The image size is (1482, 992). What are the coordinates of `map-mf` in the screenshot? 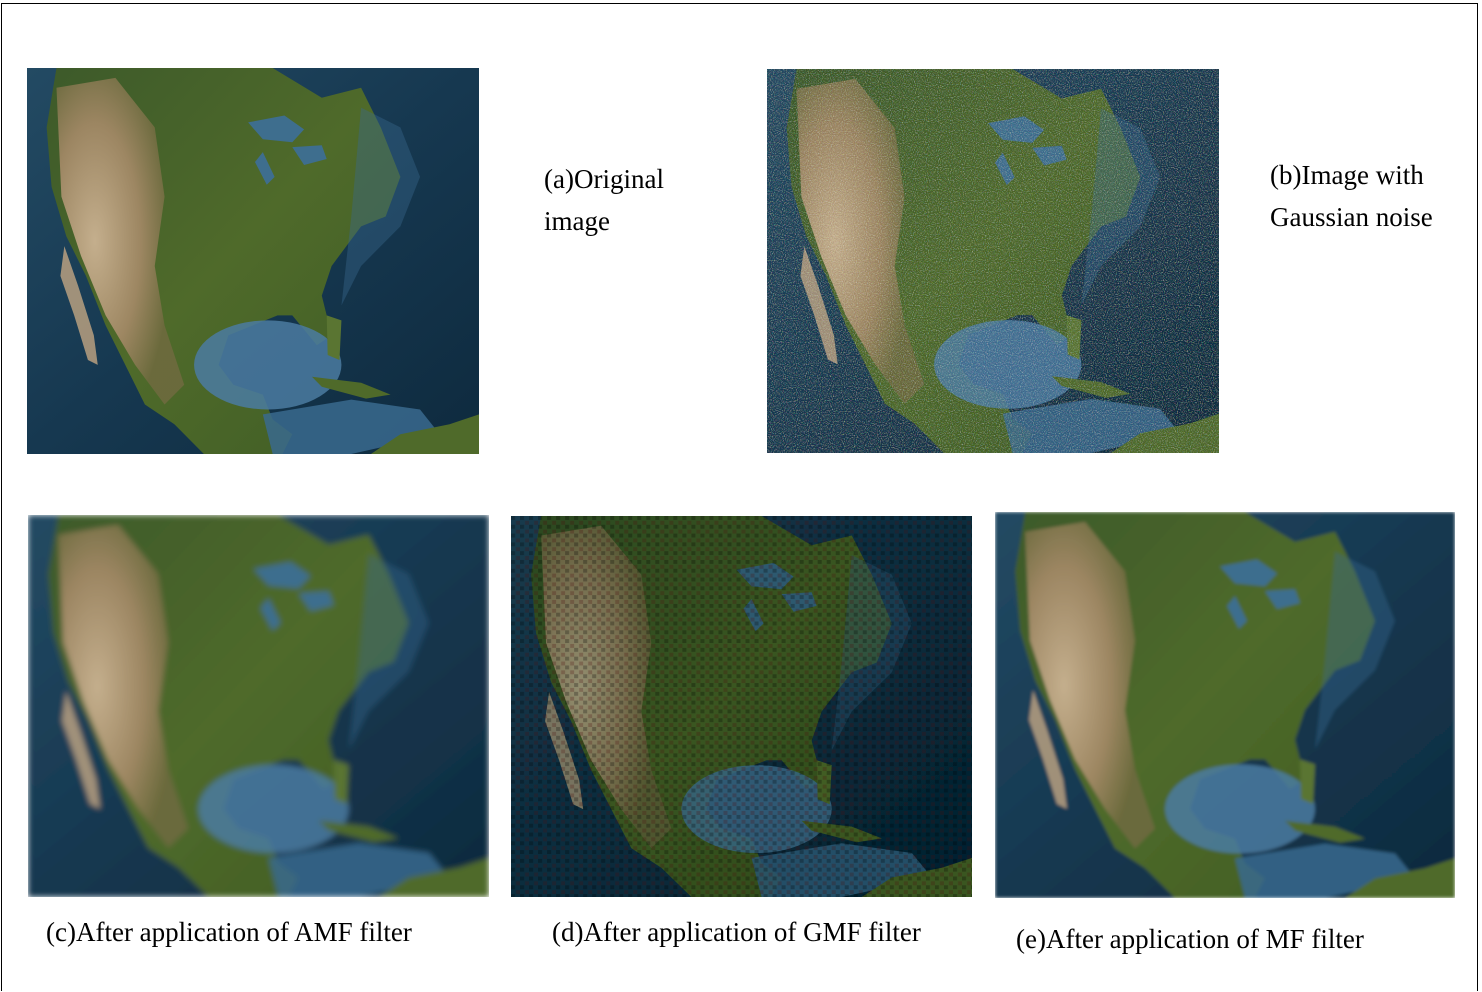 It's located at (1225, 705).